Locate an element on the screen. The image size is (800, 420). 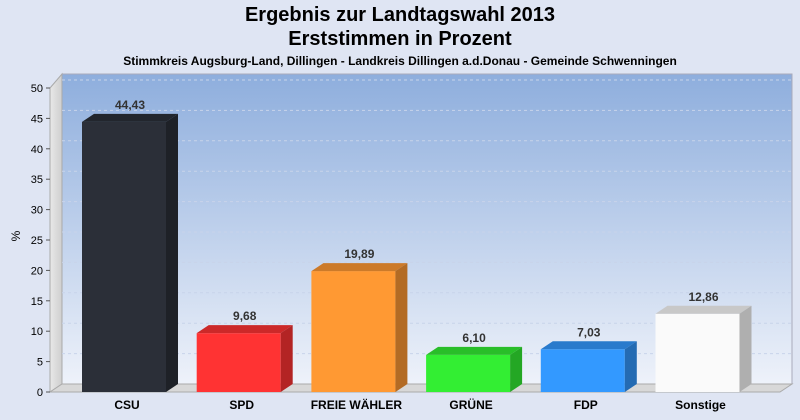
x-tick-label: SPD is located at coordinates (241, 405).